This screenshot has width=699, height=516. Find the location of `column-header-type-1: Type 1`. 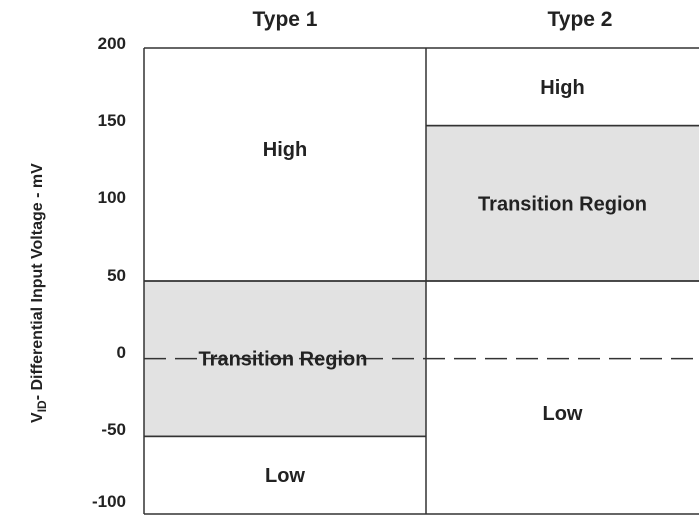

column-header-type-1: Type 1 is located at coordinates (285, 19).